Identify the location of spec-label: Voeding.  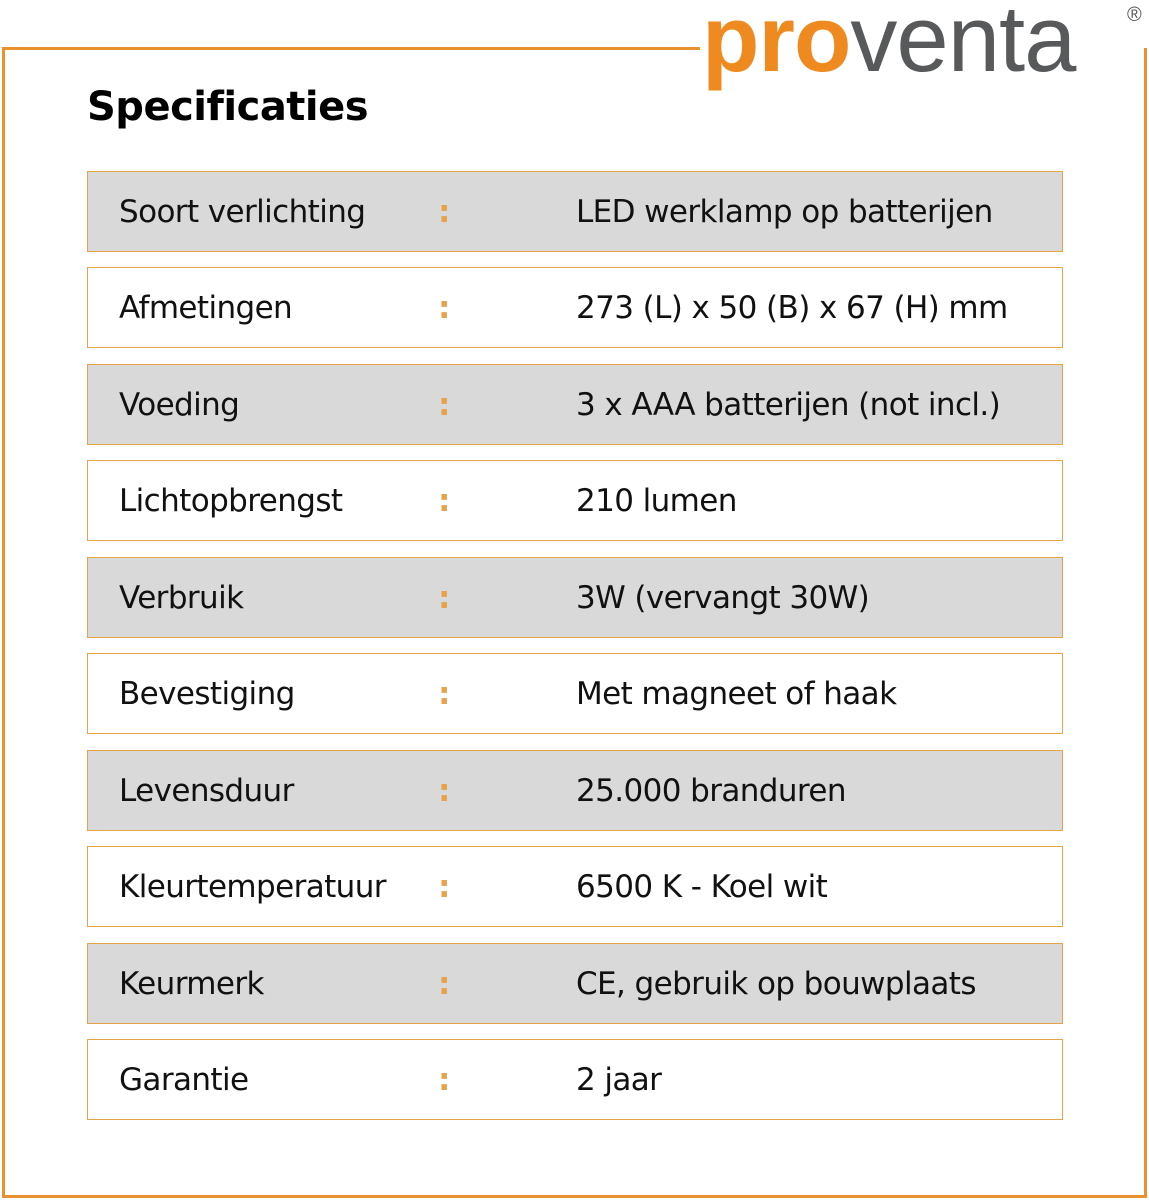
(179, 404).